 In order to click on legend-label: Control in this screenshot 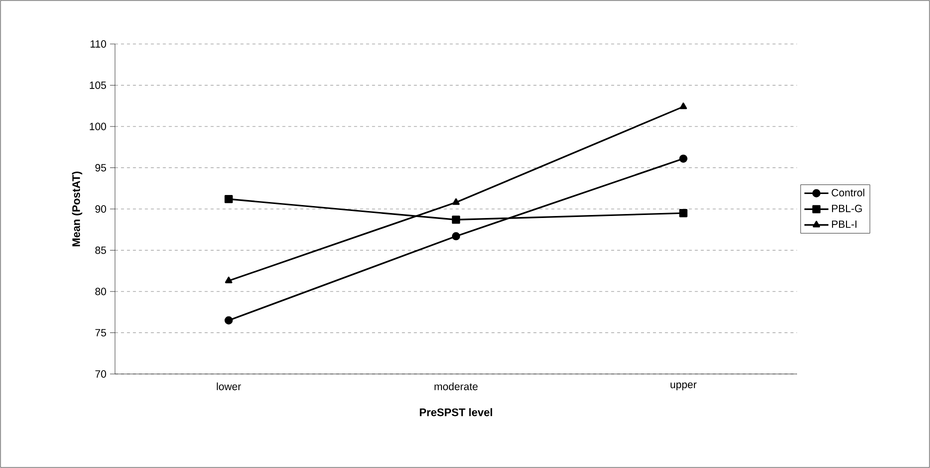, I will do `click(848, 192)`.